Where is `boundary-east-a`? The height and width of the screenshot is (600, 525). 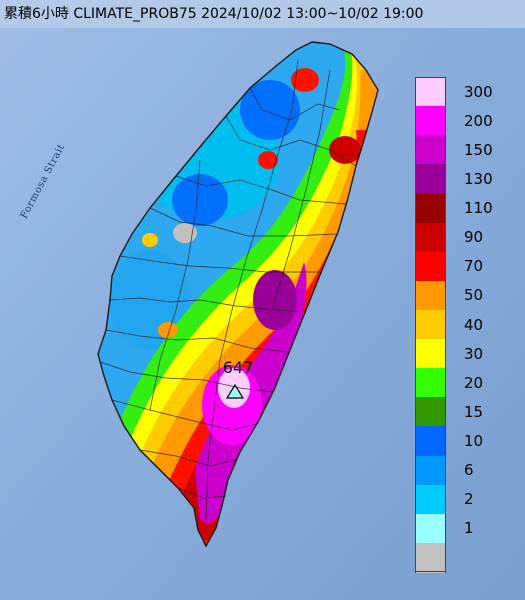 boundary-east-a is located at coordinates (301, 190).